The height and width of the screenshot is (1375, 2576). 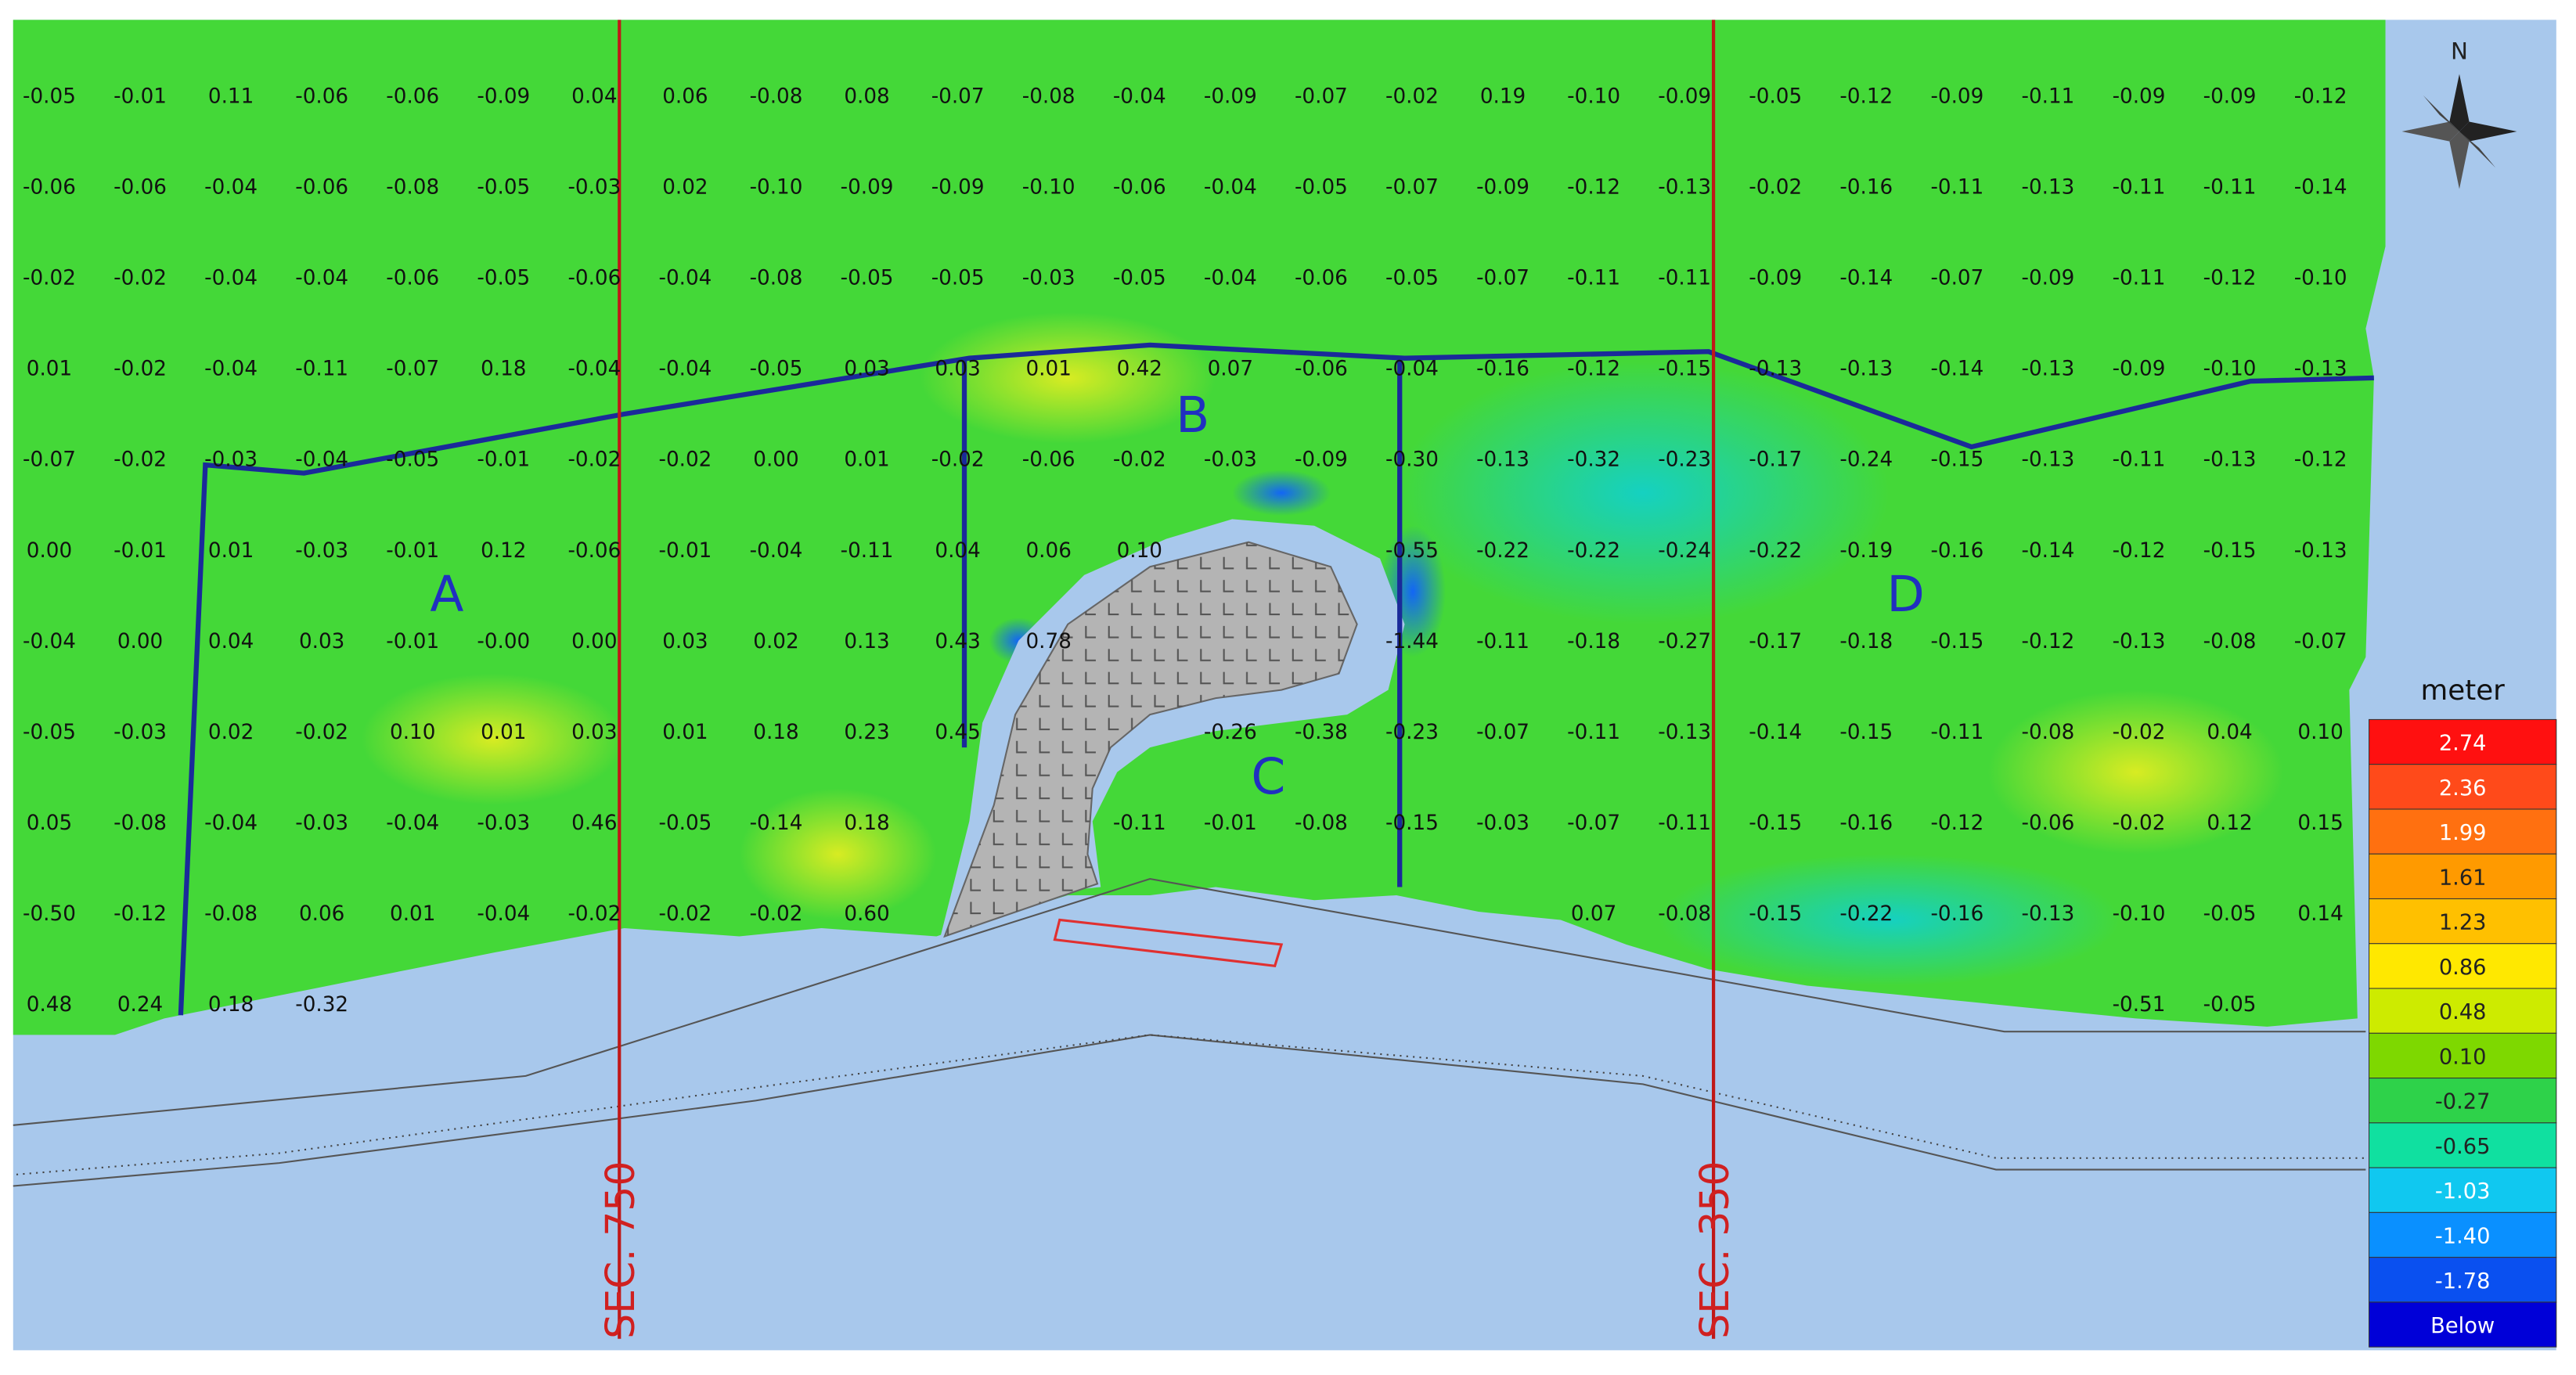 I want to click on grid-value: -0.17, so click(x=1775, y=641).